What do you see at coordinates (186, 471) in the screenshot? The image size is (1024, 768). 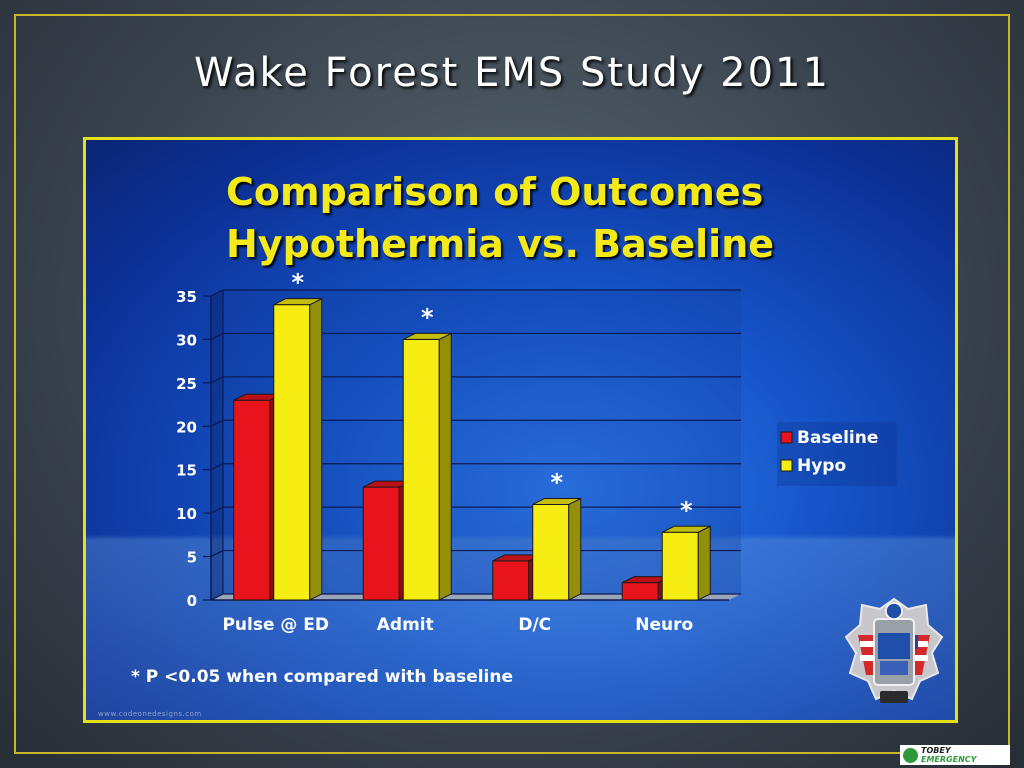 I see `y-tick-label: 15` at bounding box center [186, 471].